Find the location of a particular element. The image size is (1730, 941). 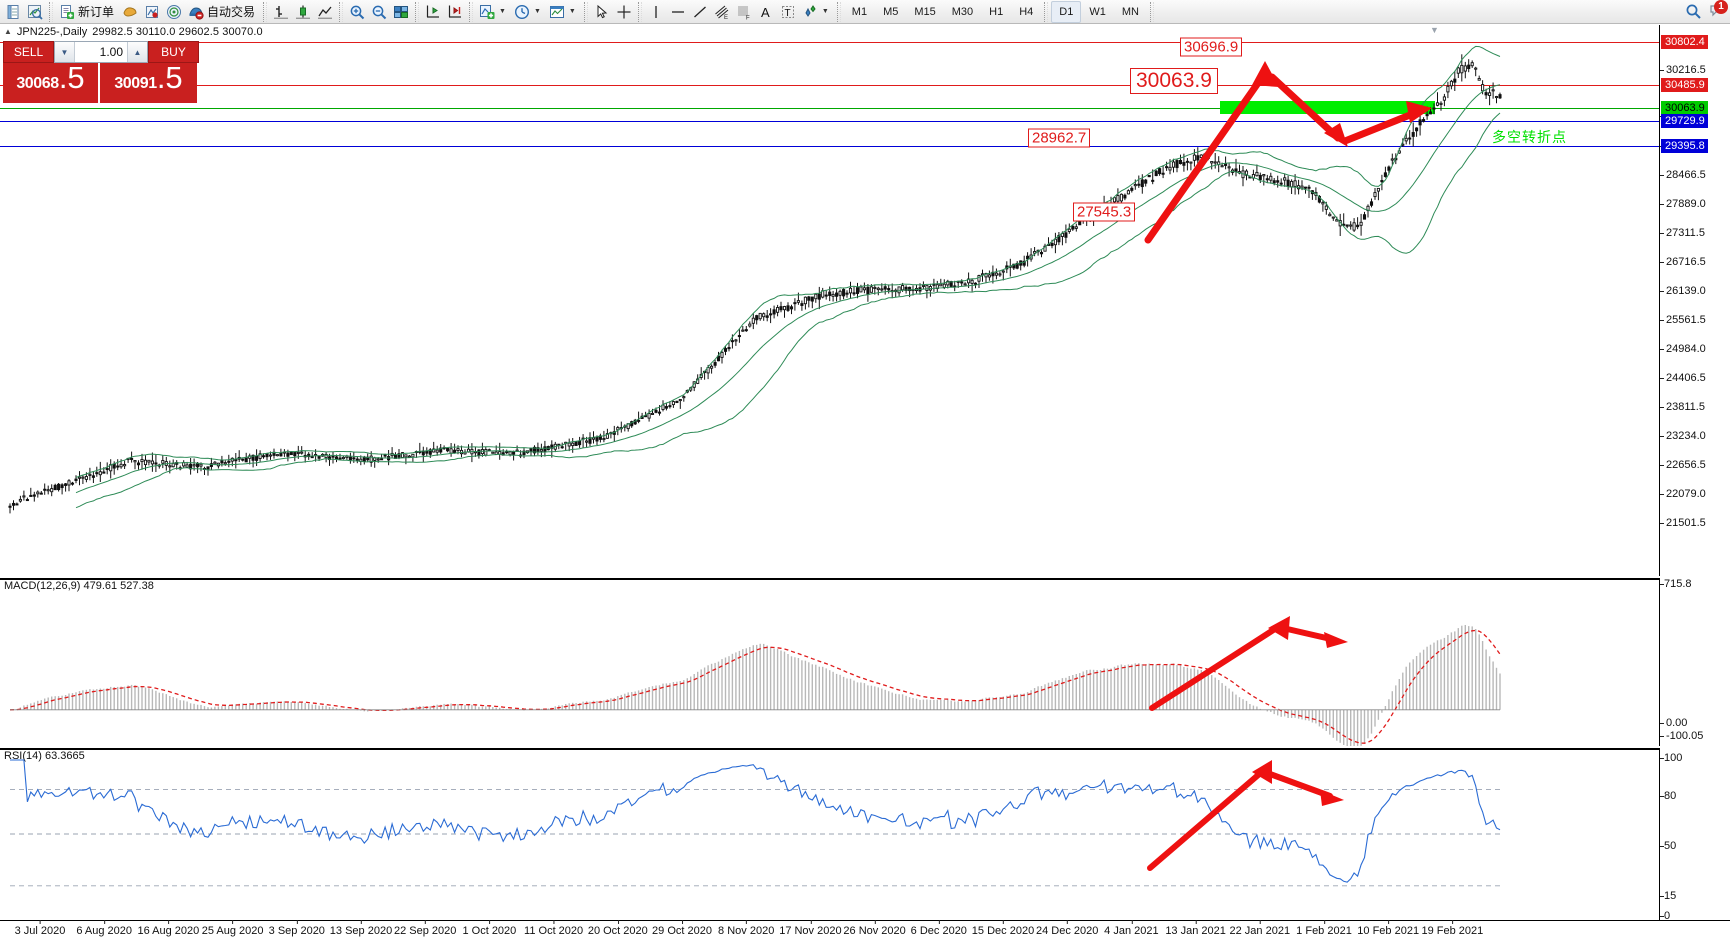

text-label-icon: T is located at coordinates (788, 12).